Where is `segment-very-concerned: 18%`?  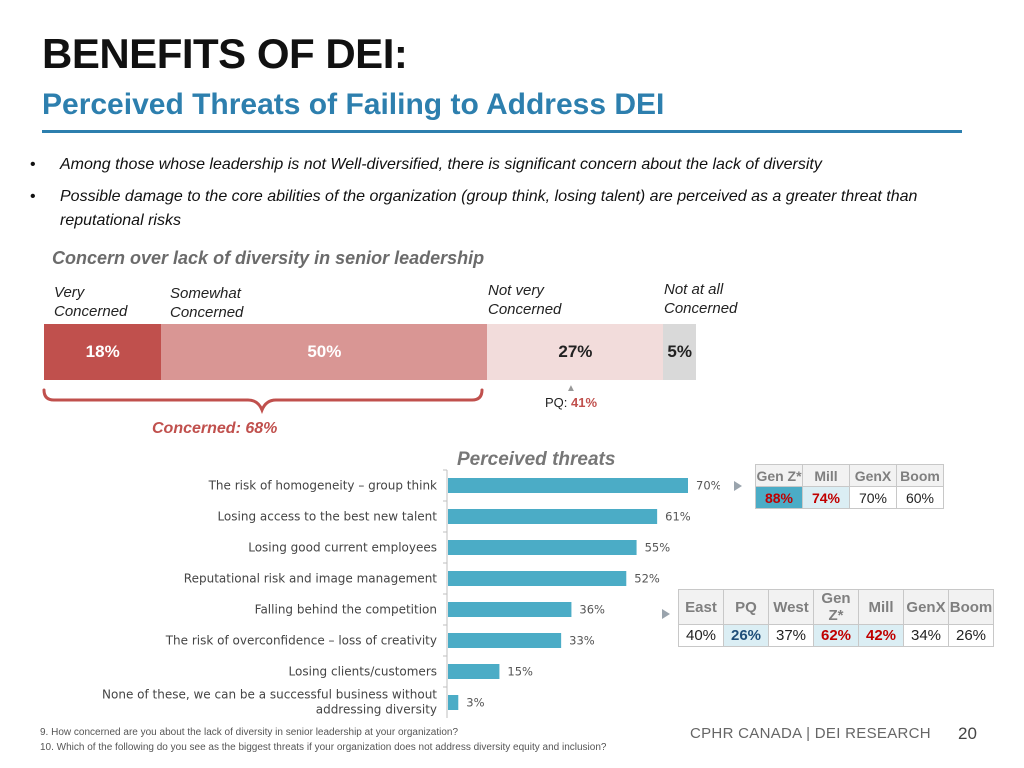 segment-very-concerned: 18% is located at coordinates (103, 352).